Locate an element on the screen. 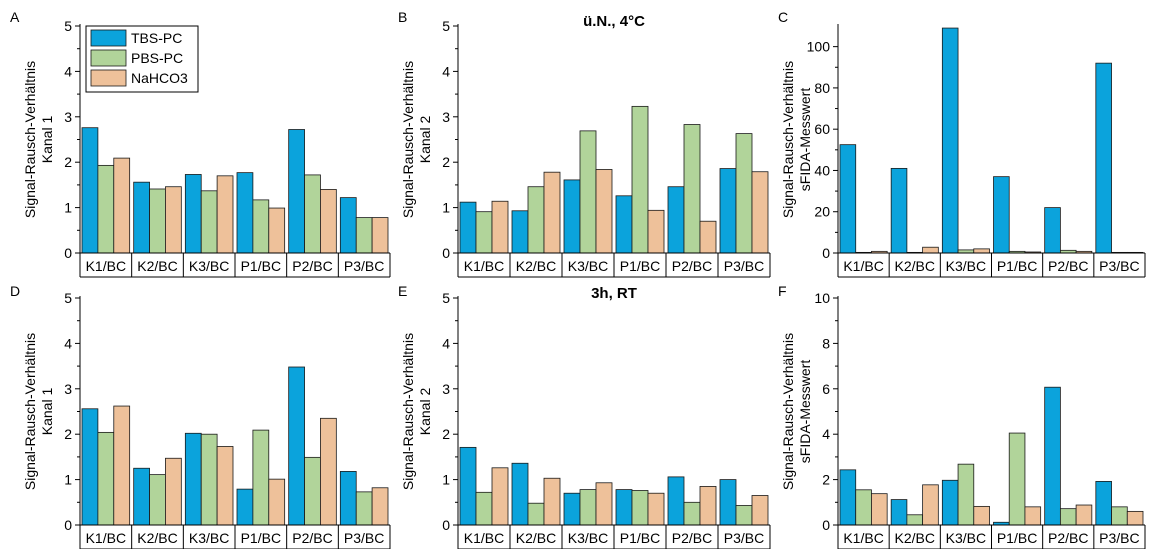 The width and height of the screenshot is (1170, 549). y-tick-label: 8 is located at coordinates (826, 343).